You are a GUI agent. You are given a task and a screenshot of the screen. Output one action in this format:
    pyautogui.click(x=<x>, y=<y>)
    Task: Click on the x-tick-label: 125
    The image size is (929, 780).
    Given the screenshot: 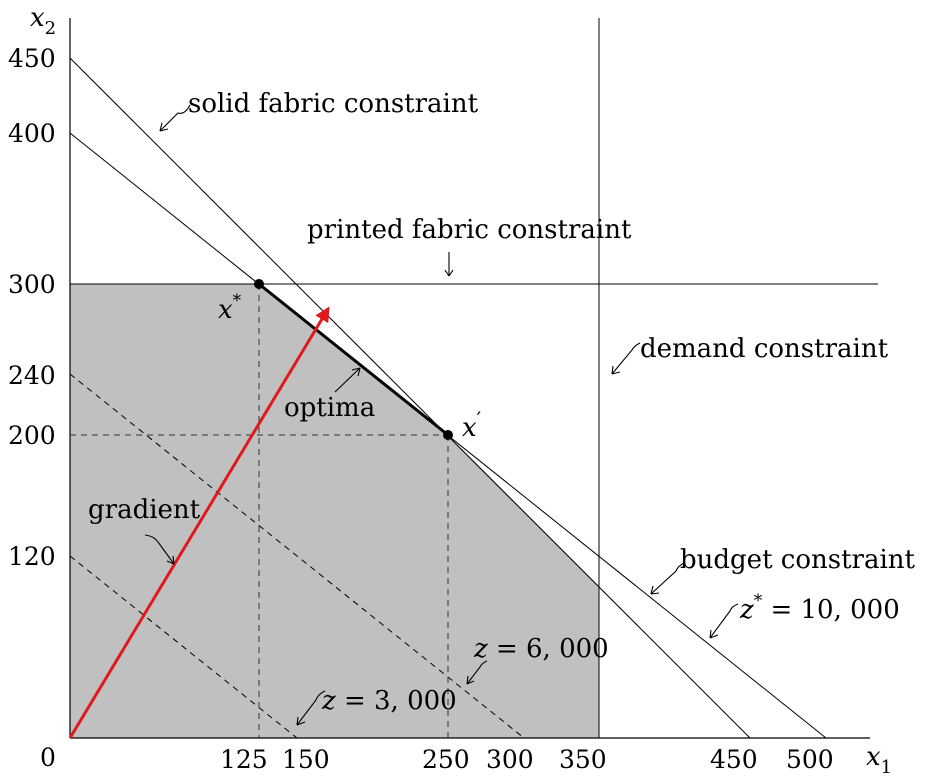 What is the action you would take?
    pyautogui.click(x=244, y=759)
    